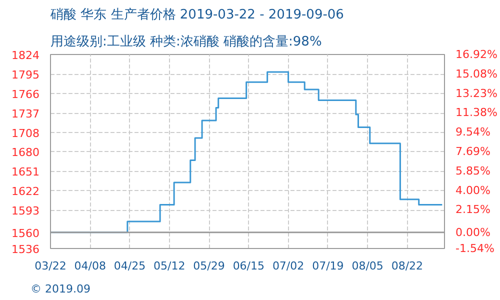 This screenshot has height=300, width=500. I want to click on y2-tick-label: 5.85%, so click(473, 171).